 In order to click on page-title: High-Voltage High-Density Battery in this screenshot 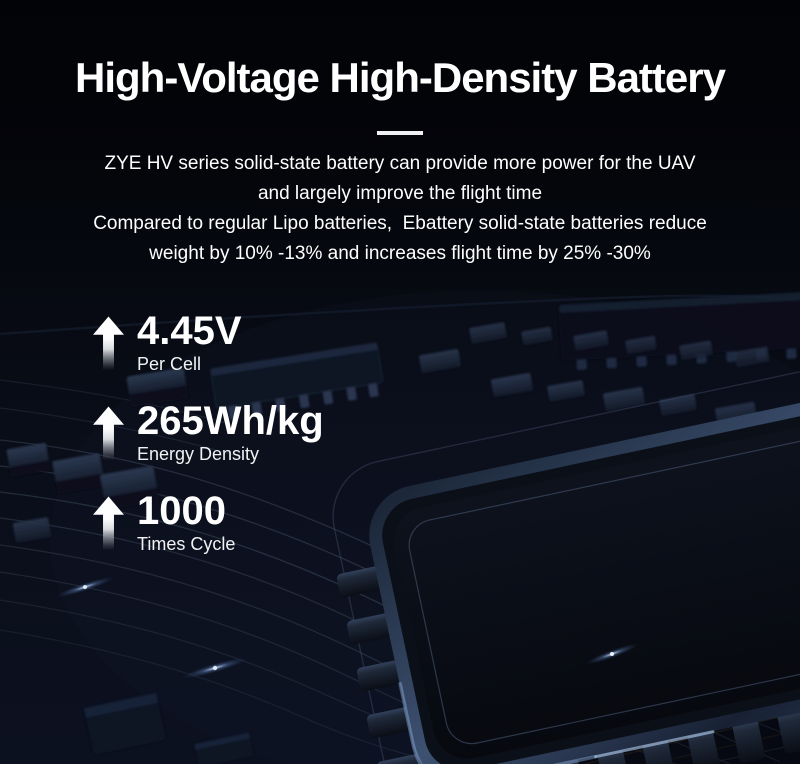, I will do `click(400, 77)`.